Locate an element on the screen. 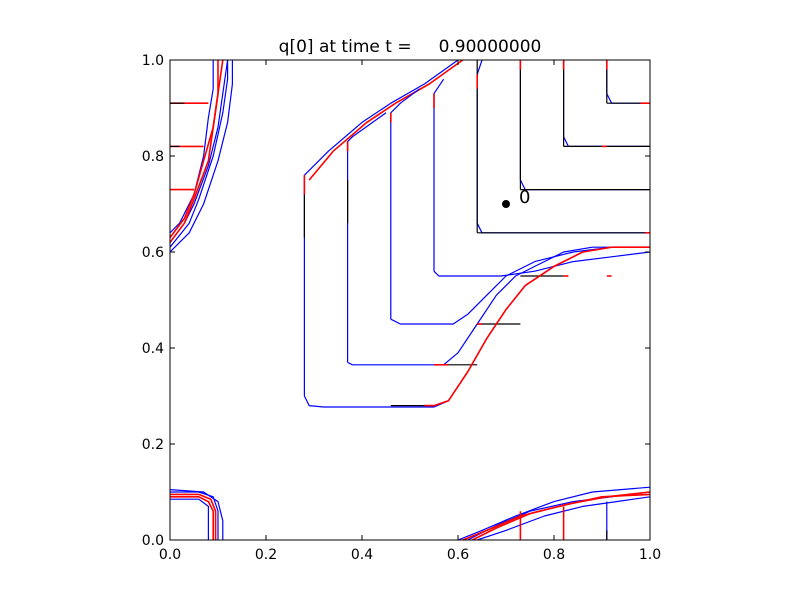 The height and width of the screenshot is (600, 800). y-tick-label: 0.2 is located at coordinates (153, 445).